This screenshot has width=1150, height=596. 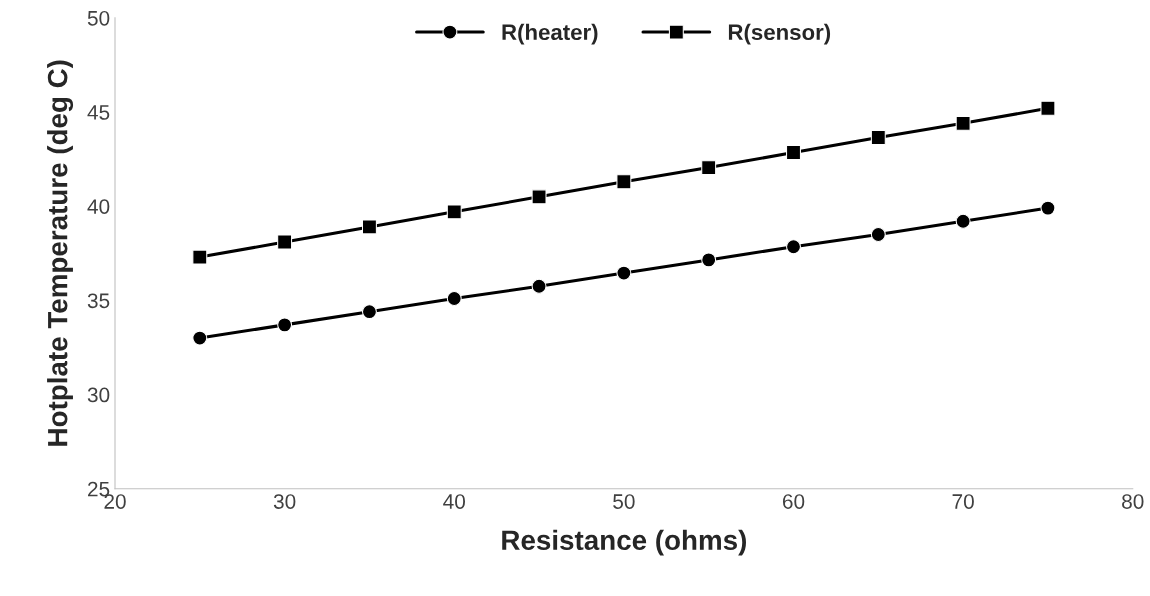 I want to click on y-tick-label: 40, so click(x=98, y=206).